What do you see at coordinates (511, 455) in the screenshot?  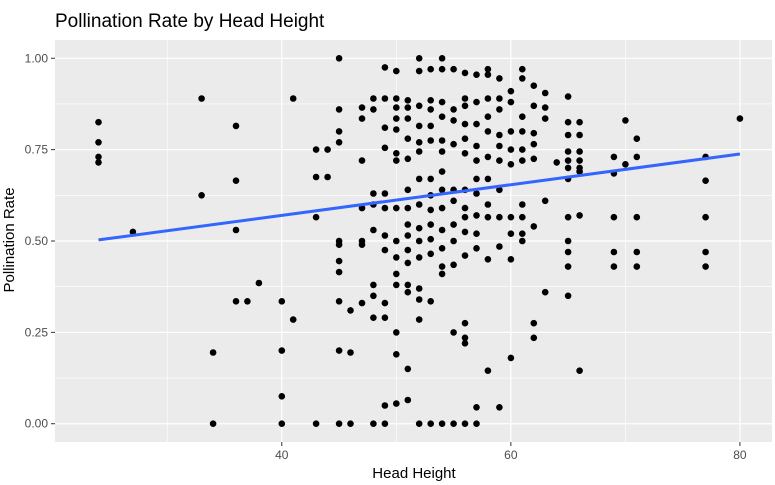 I see `x-tick-label: 60` at bounding box center [511, 455].